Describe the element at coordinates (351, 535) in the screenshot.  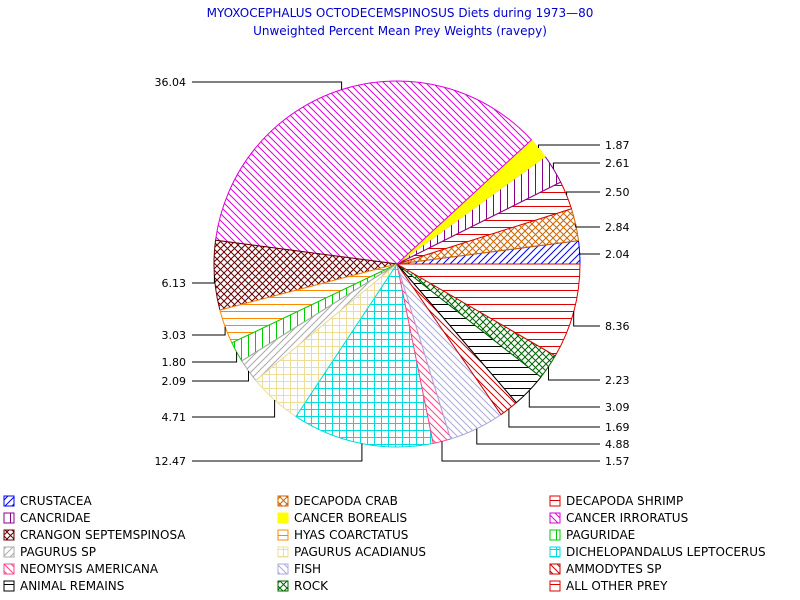
I see `legend-label-hyas-coarctatus: HYAS COARCTATUS` at that location.